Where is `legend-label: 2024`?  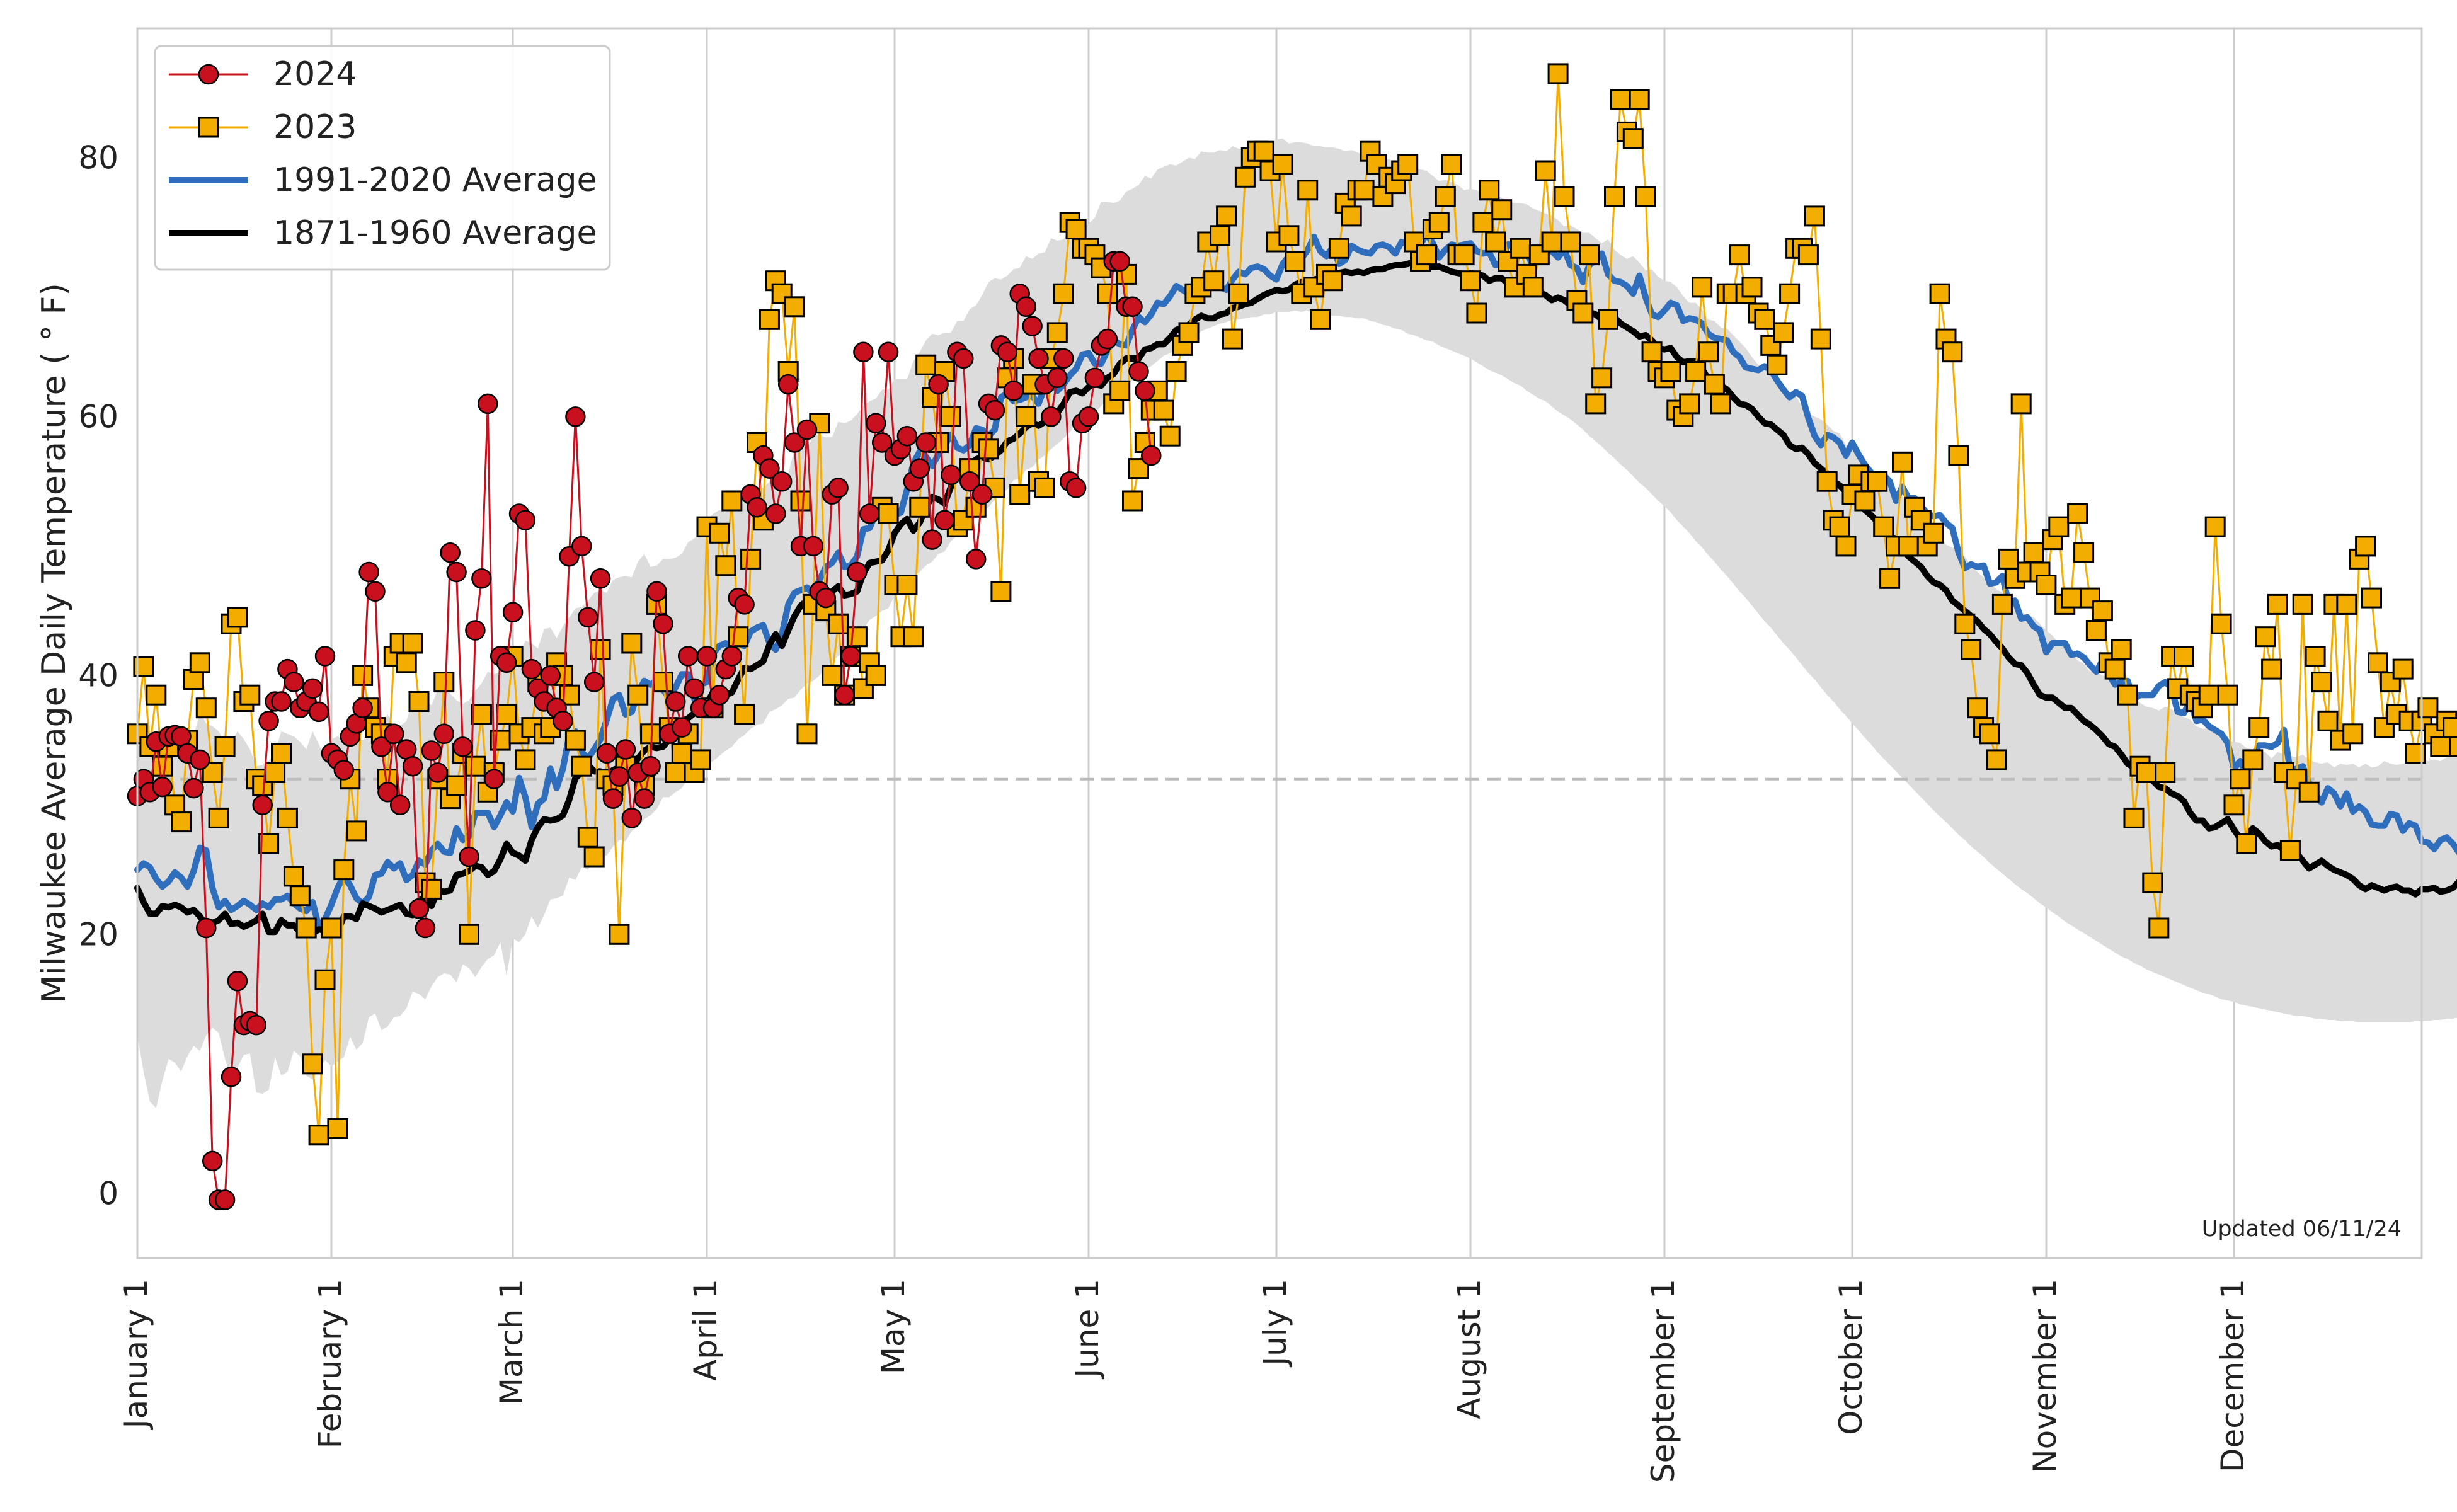 legend-label: 2024 is located at coordinates (315, 74).